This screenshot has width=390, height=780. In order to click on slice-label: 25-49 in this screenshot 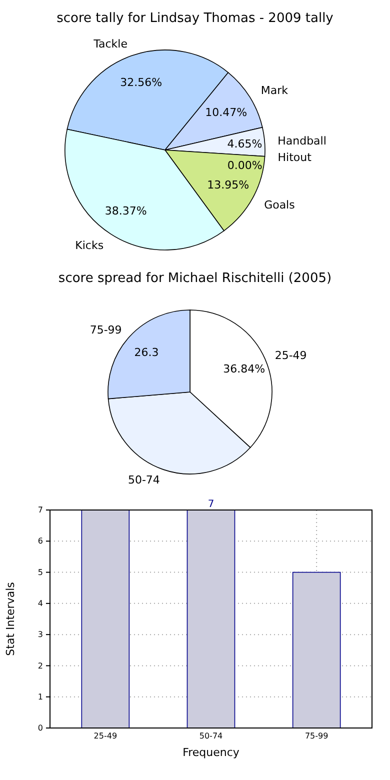, I will do `click(290, 355)`.